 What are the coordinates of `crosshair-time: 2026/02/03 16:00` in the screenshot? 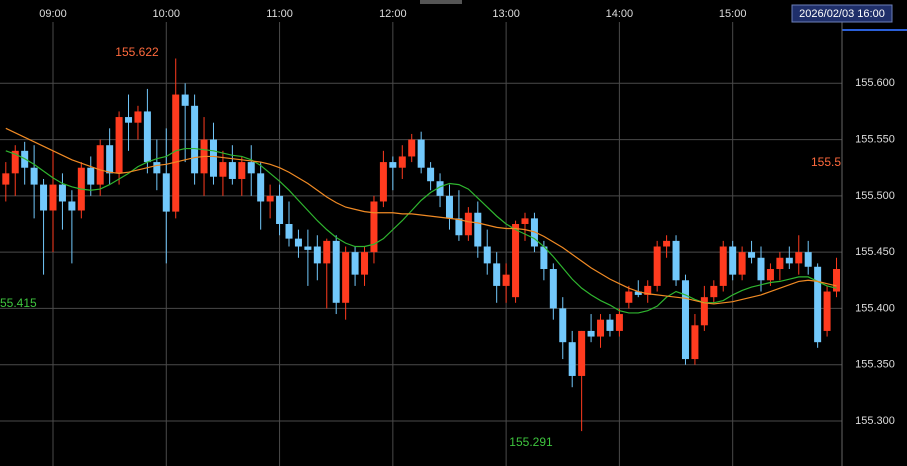 It's located at (842, 14).